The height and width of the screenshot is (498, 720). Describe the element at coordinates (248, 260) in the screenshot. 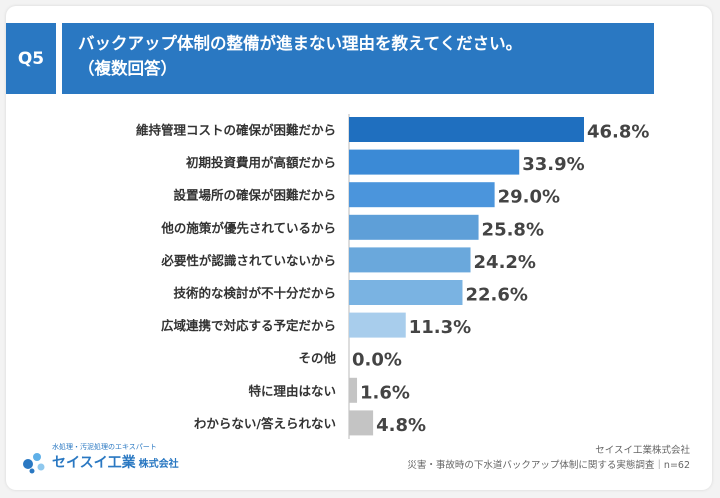

I see `category-label: 必要性が認識されていないから` at that location.